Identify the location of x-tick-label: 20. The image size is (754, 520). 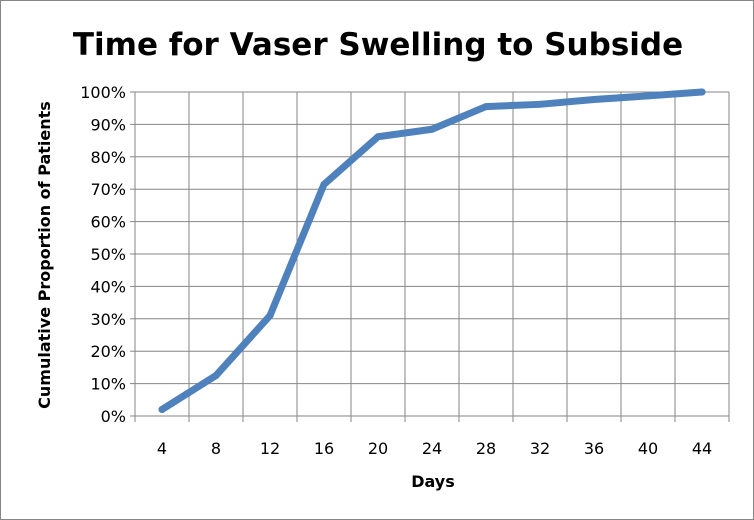
(378, 448).